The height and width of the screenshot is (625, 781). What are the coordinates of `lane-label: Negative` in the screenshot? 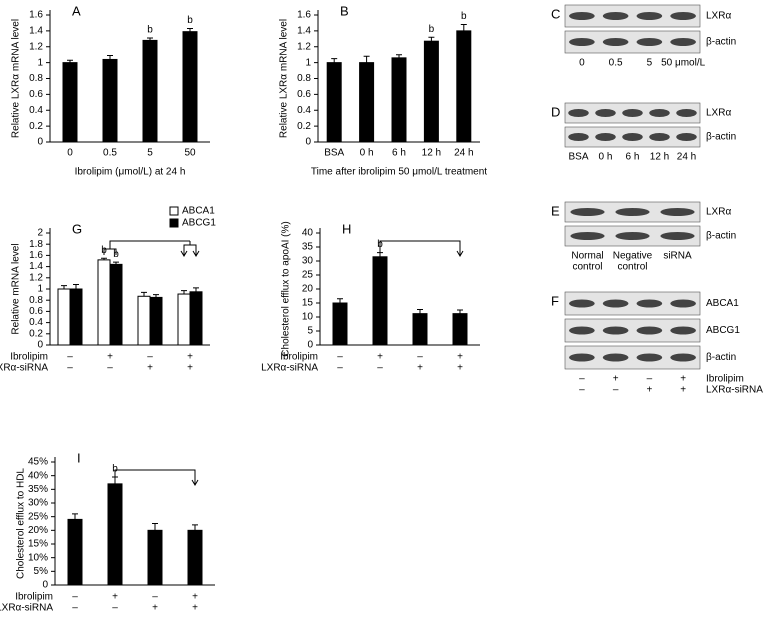 It's located at (633, 256).